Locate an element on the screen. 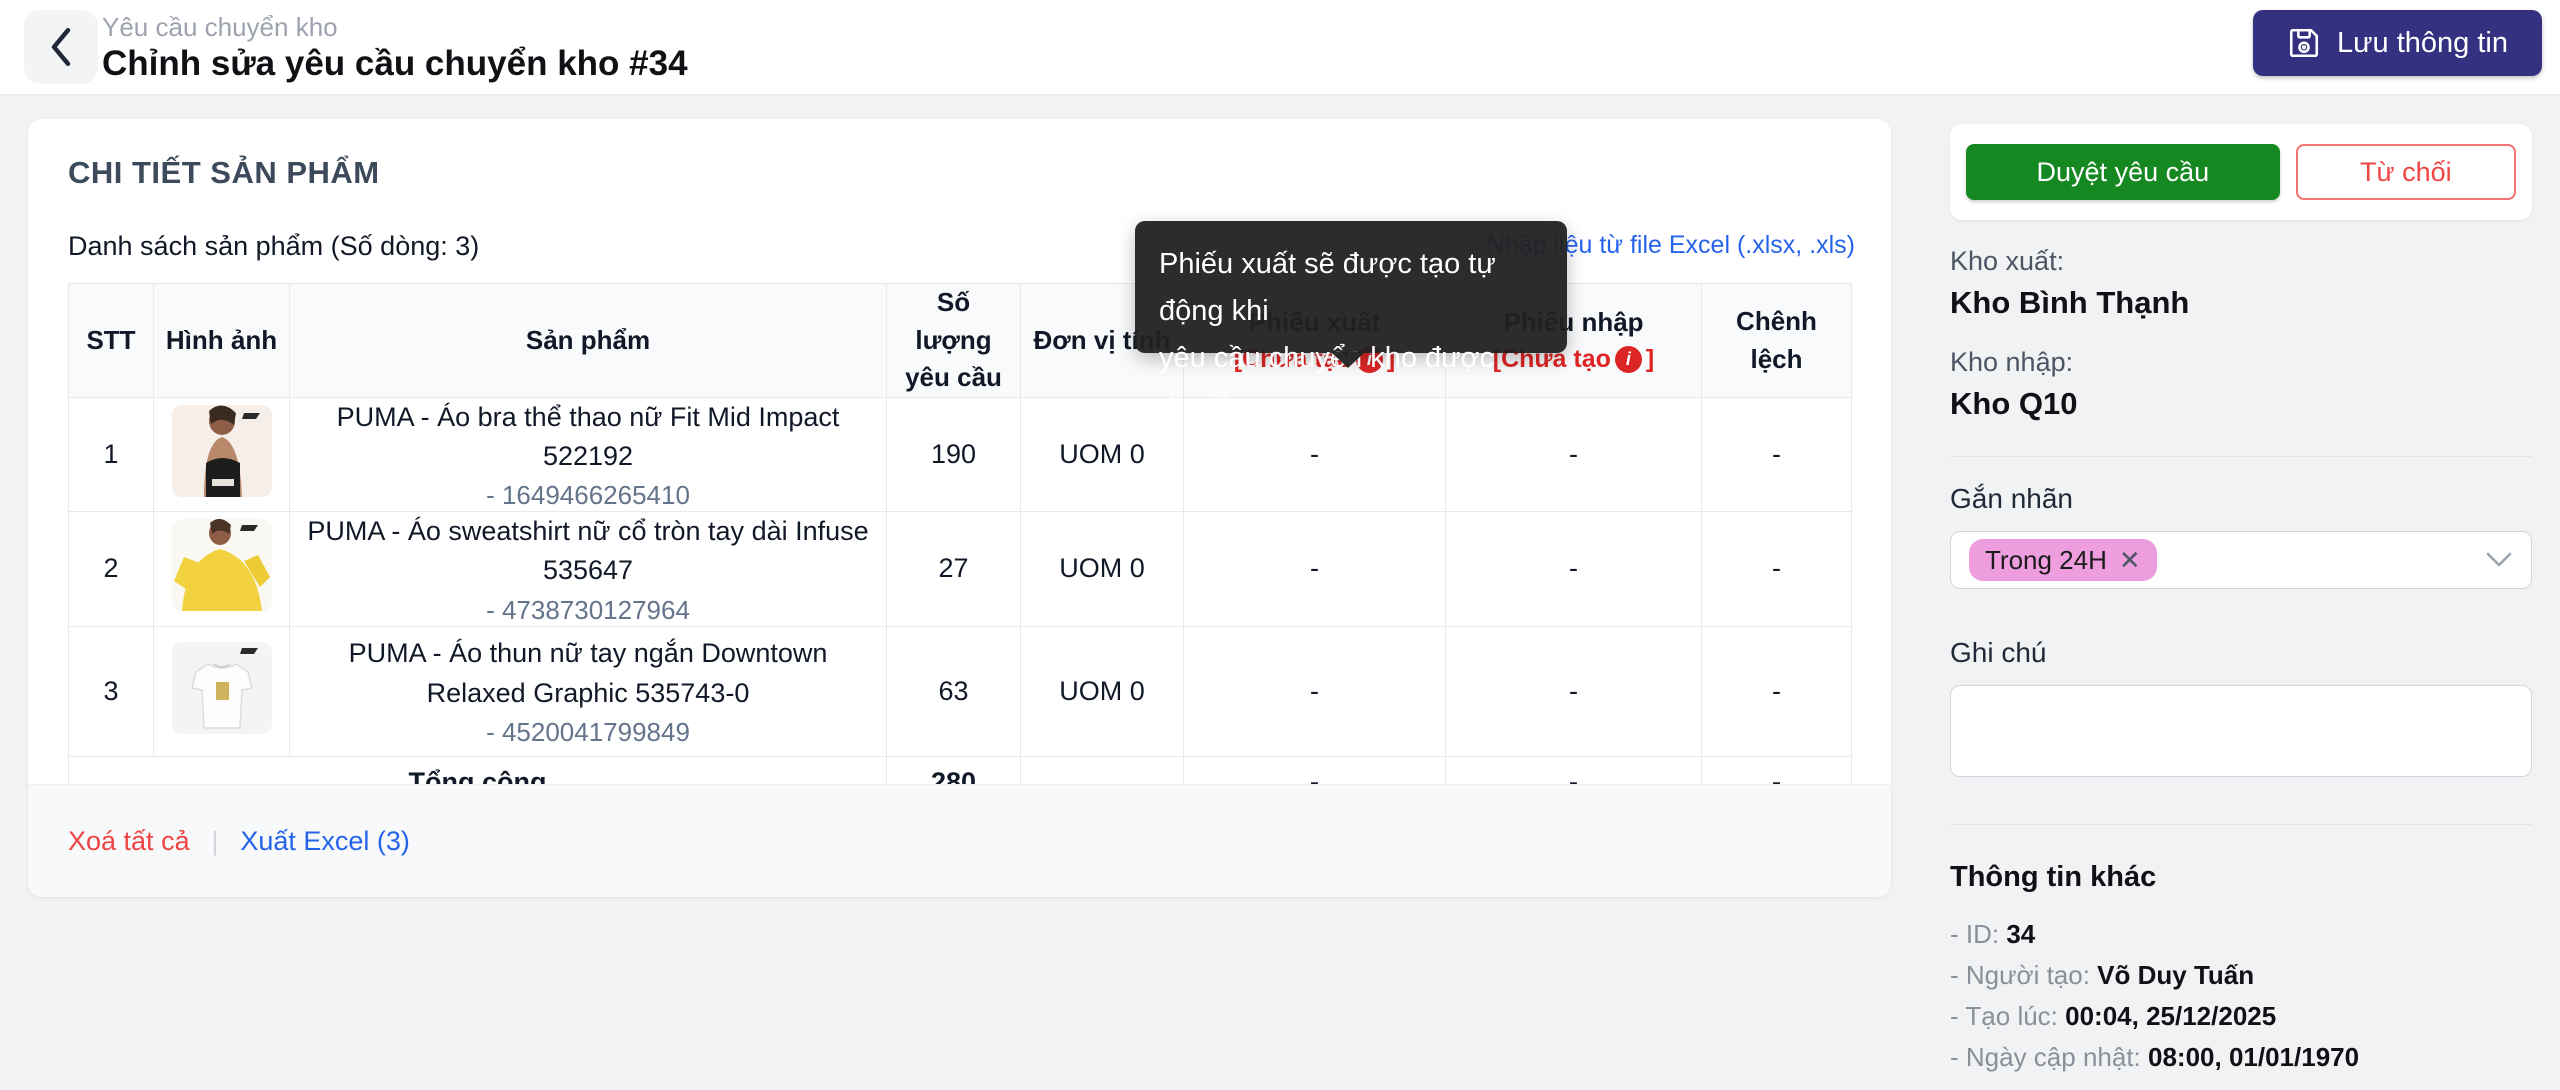  info-item-updated-at: - Ngày cập nhật: 08:00, 01/01/1970 is located at coordinates (2155, 1057).